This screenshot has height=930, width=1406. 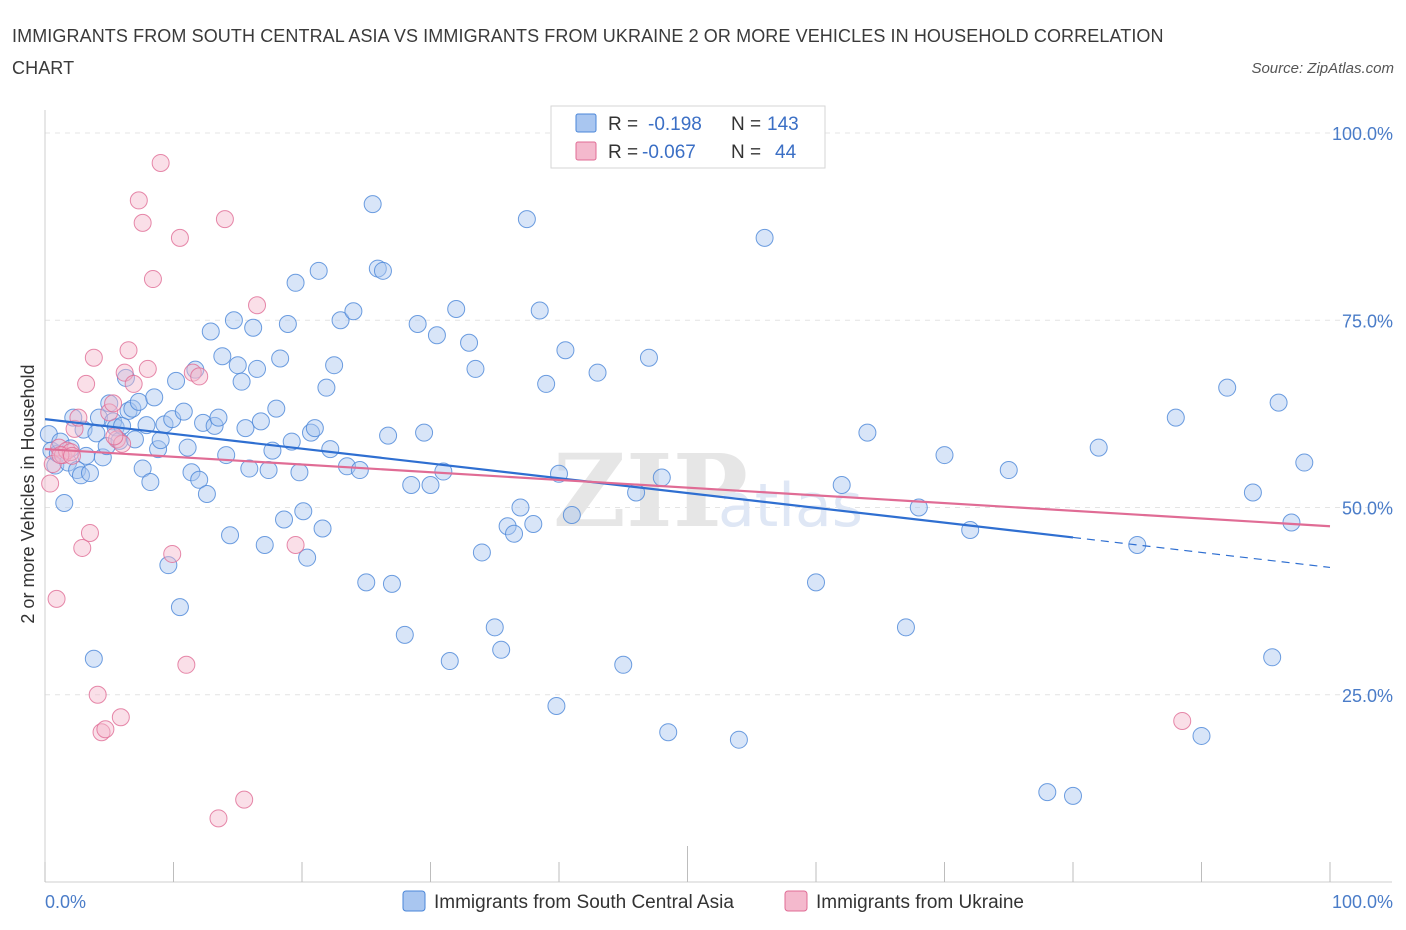 What do you see at coordinates (586, 123) in the screenshot?
I see `legend-swatch-blue` at bounding box center [586, 123].